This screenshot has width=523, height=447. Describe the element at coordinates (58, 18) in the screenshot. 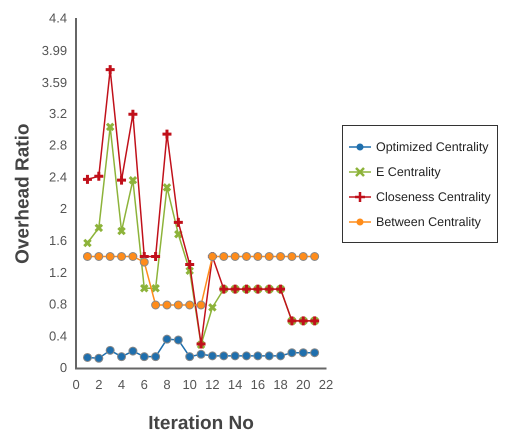

I see `y-tick-label: 4.4` at that location.